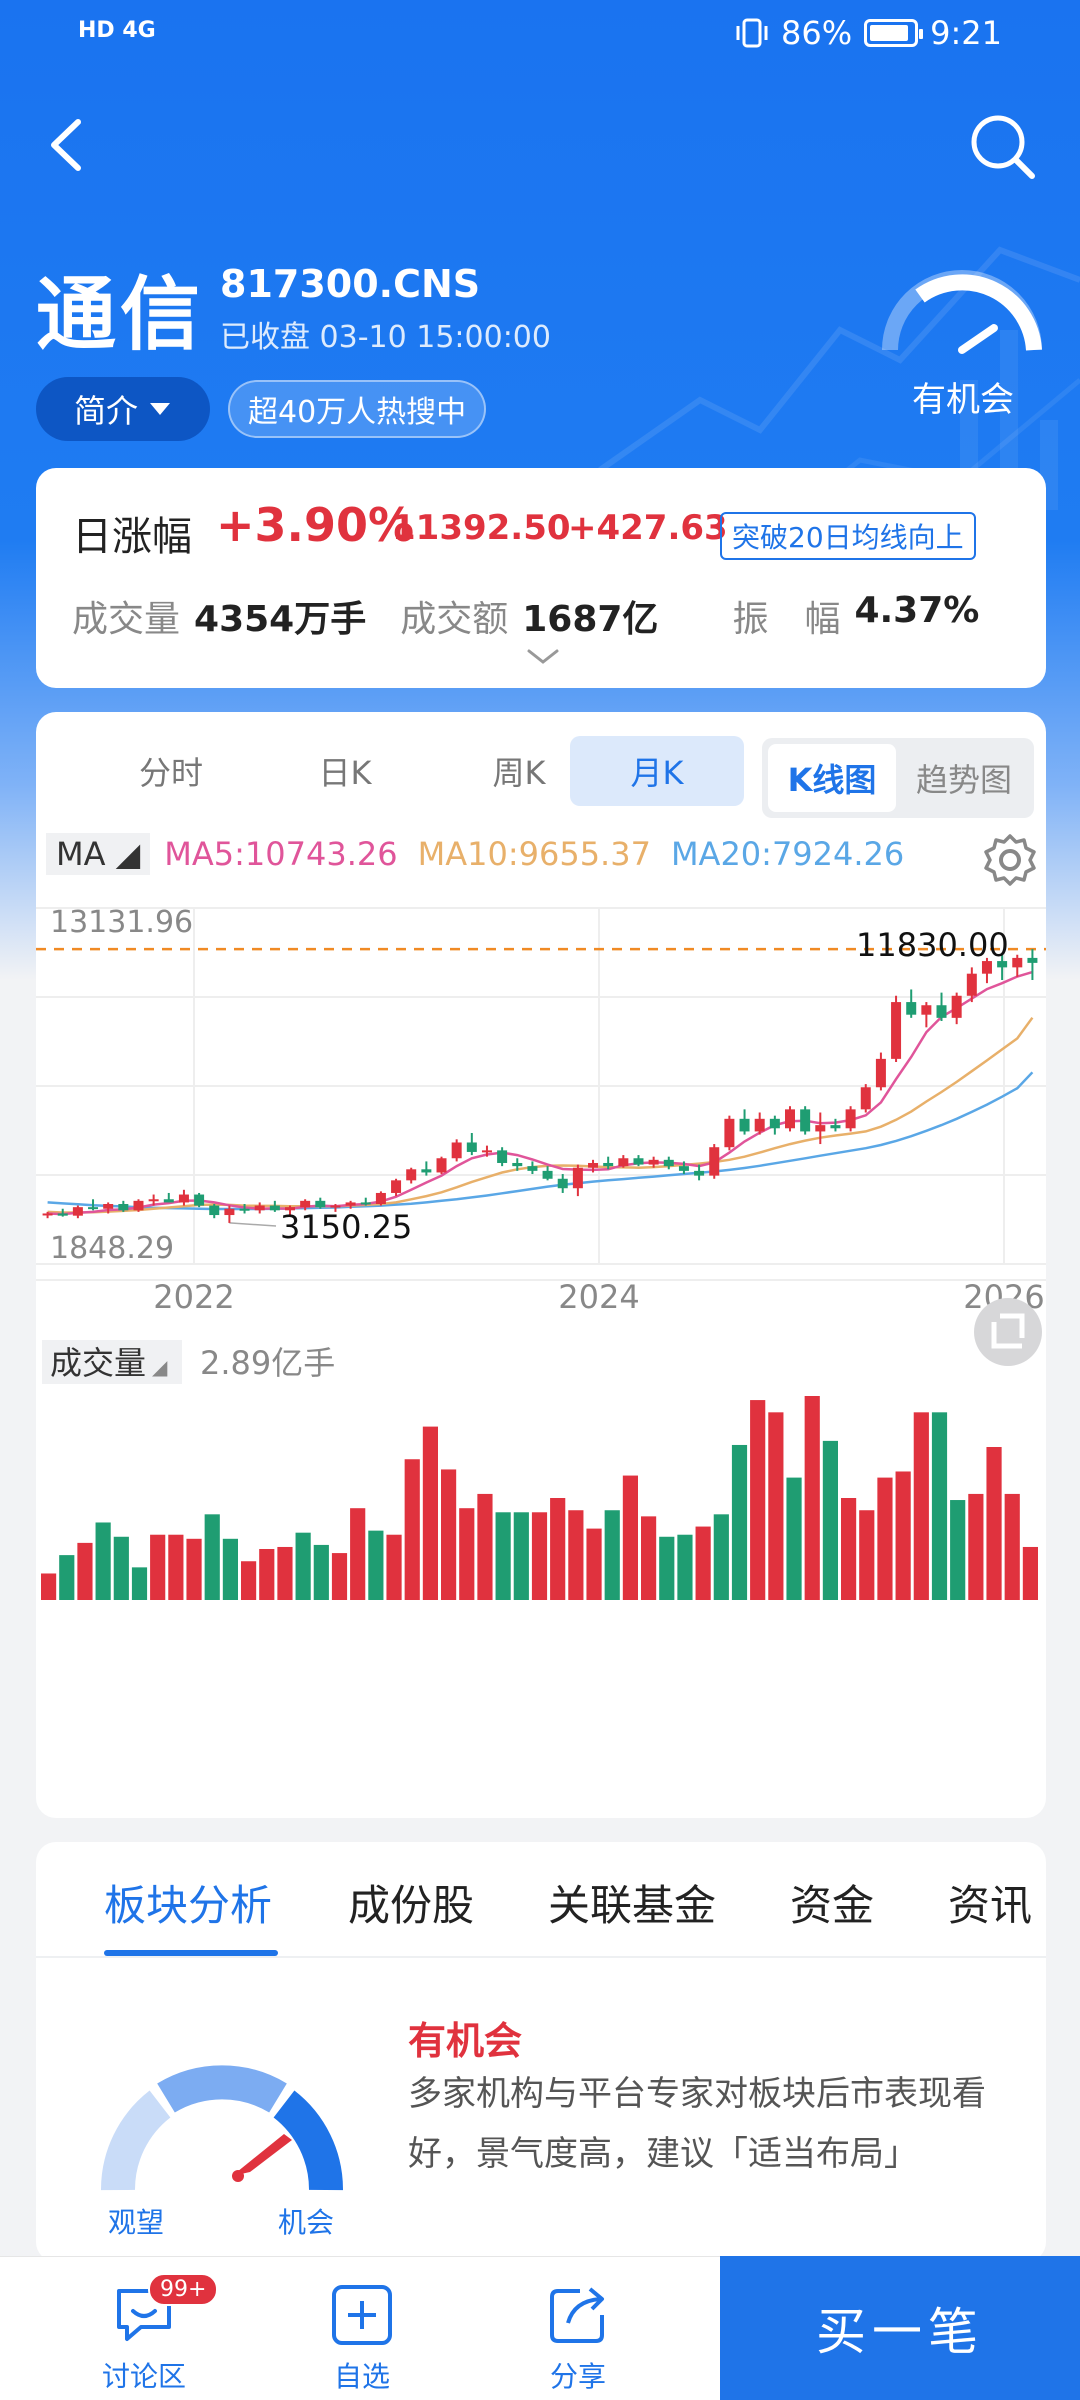 This screenshot has height=2400, width=1080. I want to click on change-label: 日涨幅, so click(132, 537).